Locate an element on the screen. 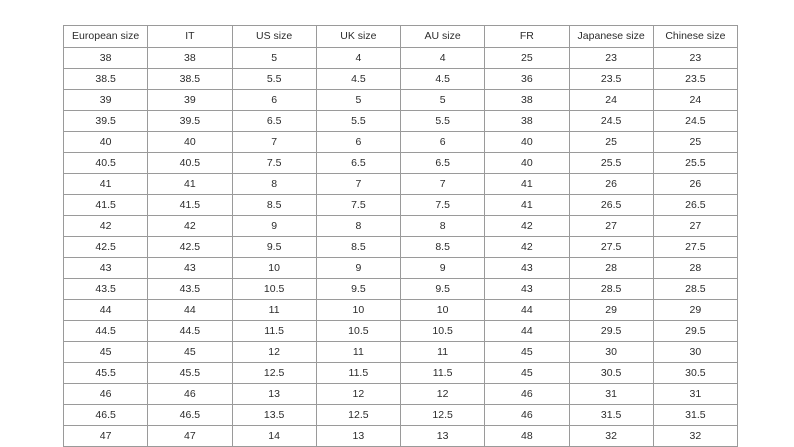  table-row: 43.5 43.5 10.5 9.5 9.5 43 28.5 28.5 is located at coordinates (400, 289).